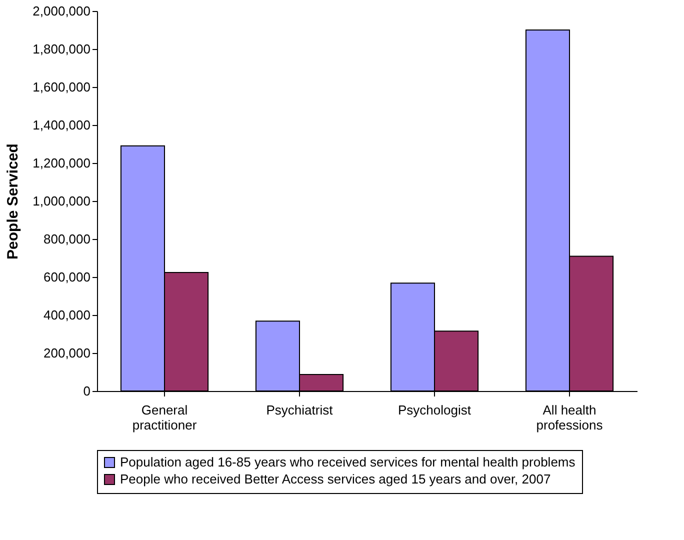 Image resolution: width=684 pixels, height=540 pixels. I want to click on y-tick-label: 1,800,000, so click(61, 49).